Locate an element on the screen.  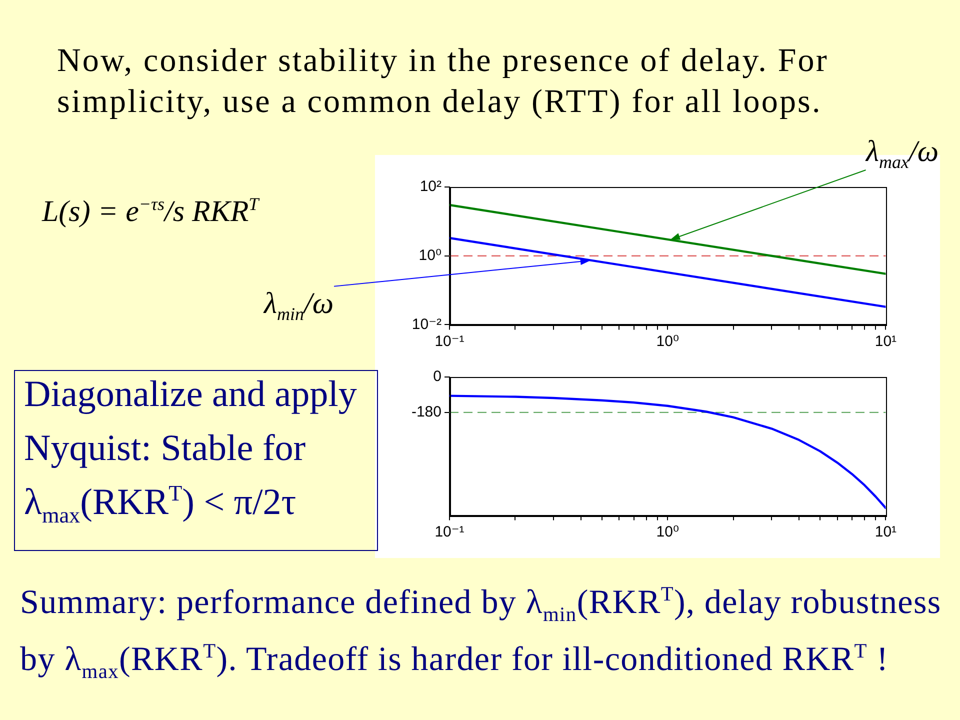
y-tick-label: 0 is located at coordinates (437, 376).